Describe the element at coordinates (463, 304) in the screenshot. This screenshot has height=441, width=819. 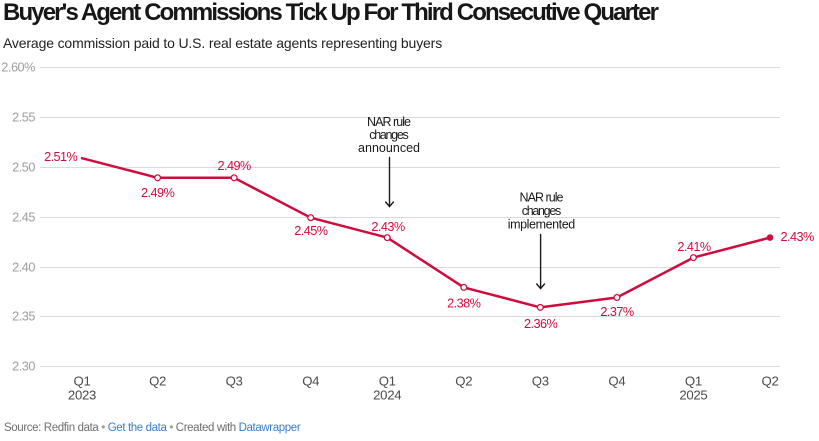
I see `svg-text: 2.38%` at that location.